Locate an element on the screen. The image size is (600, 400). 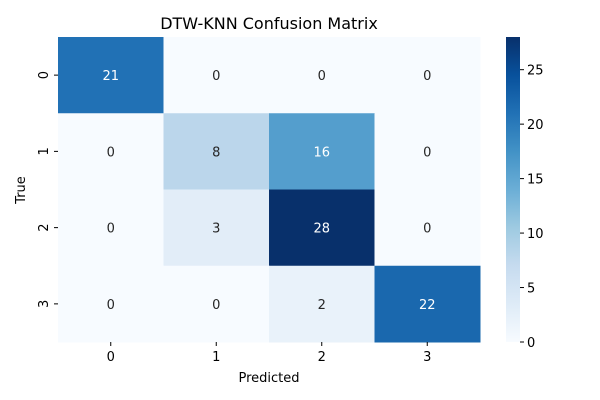
x-axis-label: Predicted is located at coordinates (268, 378).